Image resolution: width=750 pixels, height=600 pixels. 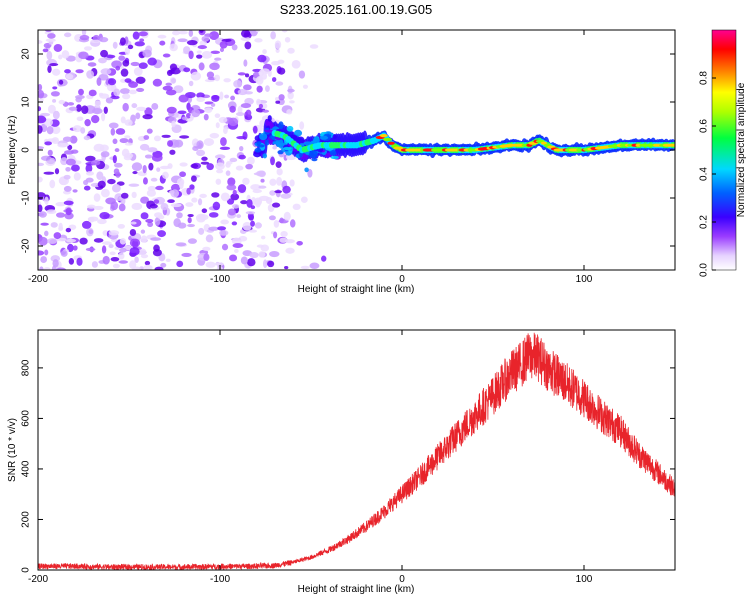 What do you see at coordinates (356, 9) in the screenshot?
I see `chart-title: S233.2025.161.00.19.G05` at bounding box center [356, 9].